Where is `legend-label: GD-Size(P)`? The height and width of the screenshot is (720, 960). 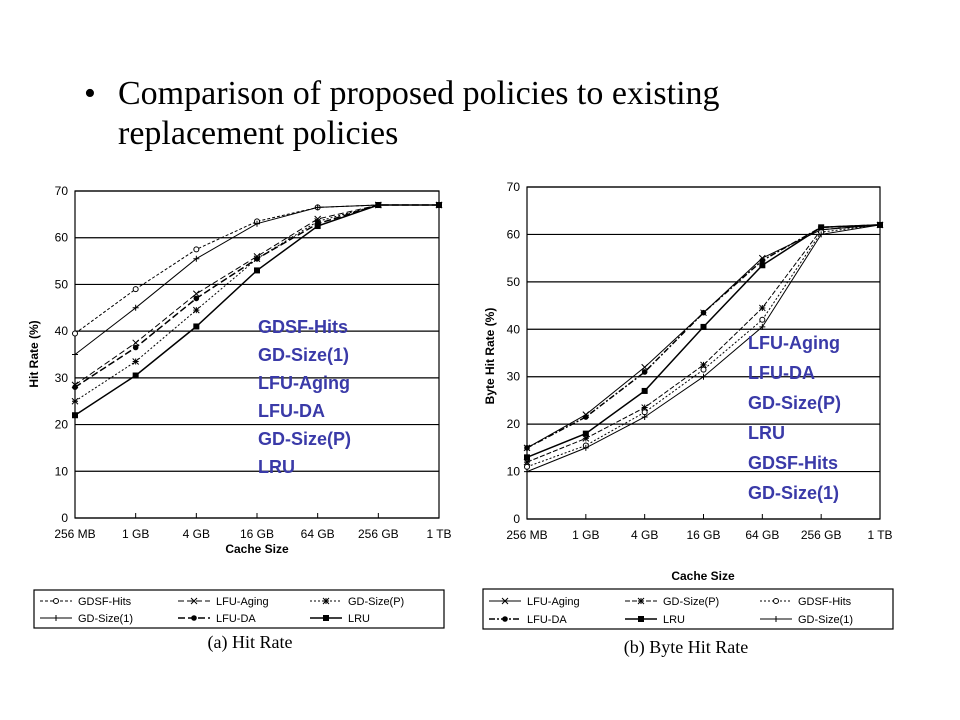 legend-label: GD-Size(P) is located at coordinates (376, 602).